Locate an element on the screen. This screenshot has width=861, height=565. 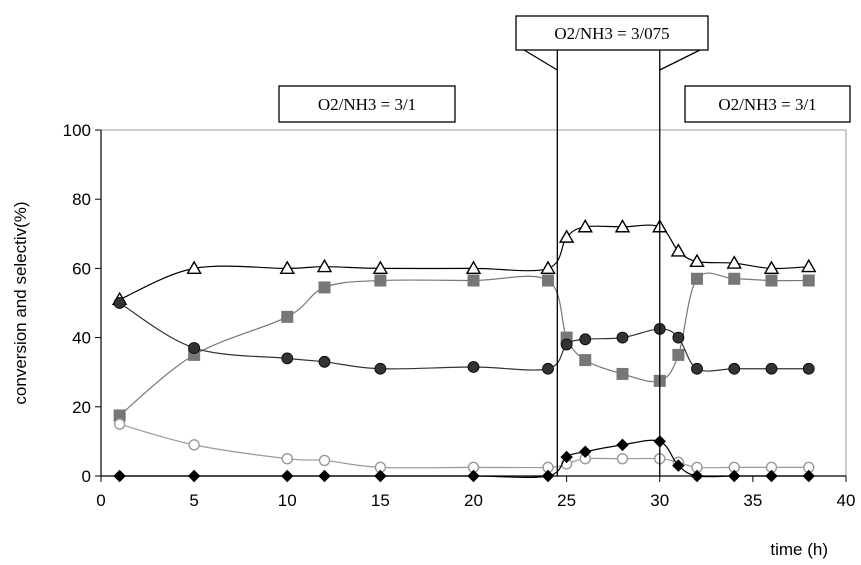
y-tick-label: 40 is located at coordinates (81, 338).